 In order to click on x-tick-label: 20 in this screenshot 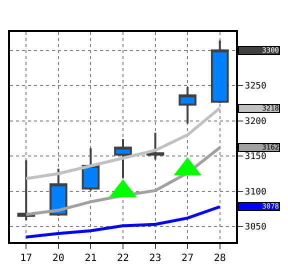, I will do `click(58, 258)`.